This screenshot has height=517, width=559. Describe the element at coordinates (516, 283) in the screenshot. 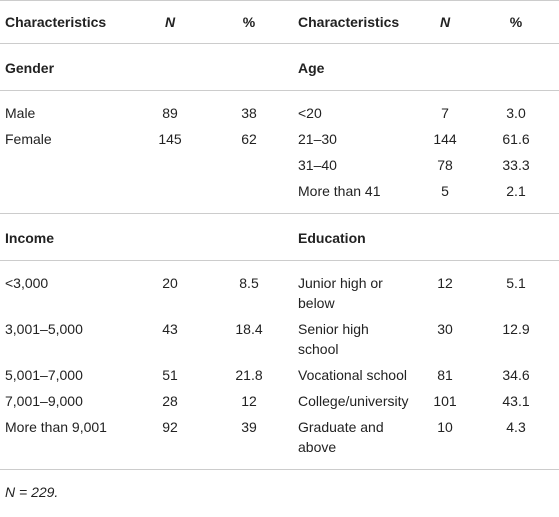

I see `cell-value: 5.1` at that location.